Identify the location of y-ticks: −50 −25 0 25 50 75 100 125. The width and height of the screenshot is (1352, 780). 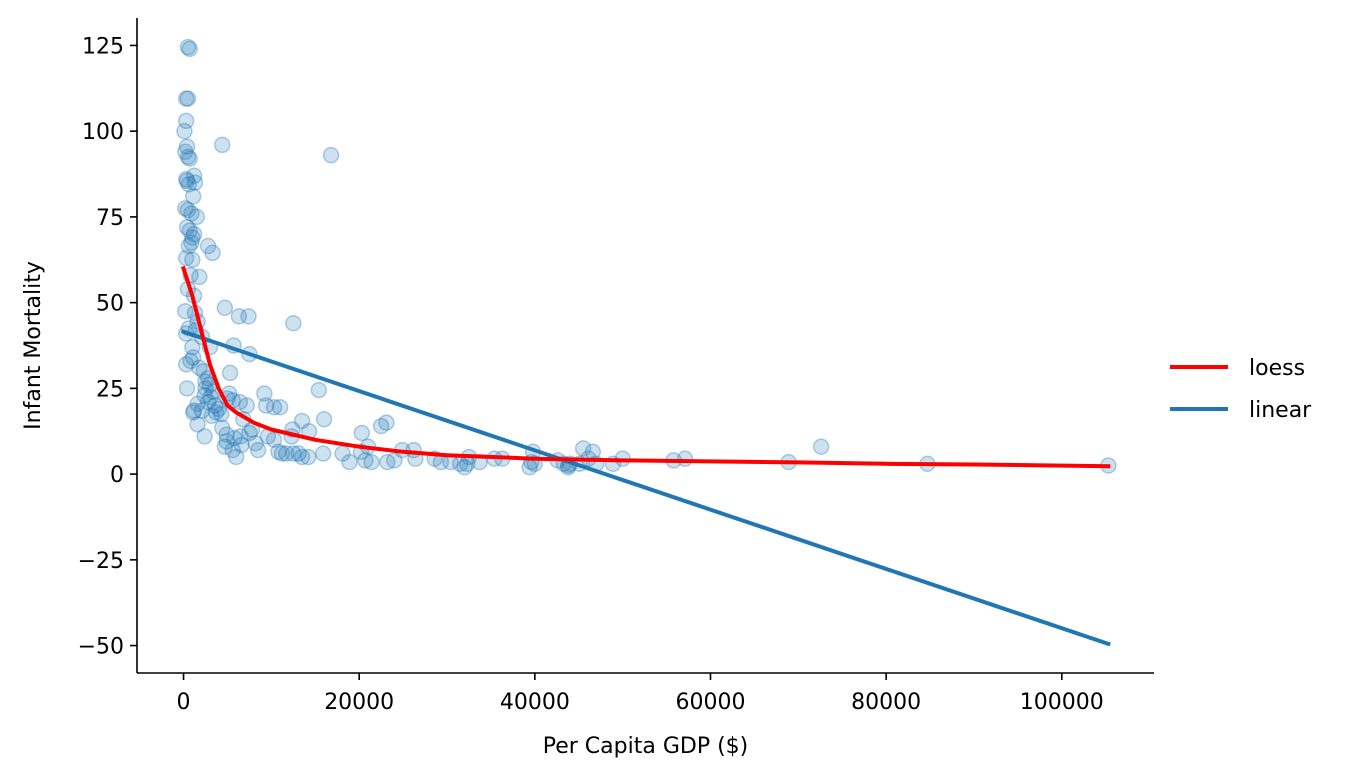
(107, 347).